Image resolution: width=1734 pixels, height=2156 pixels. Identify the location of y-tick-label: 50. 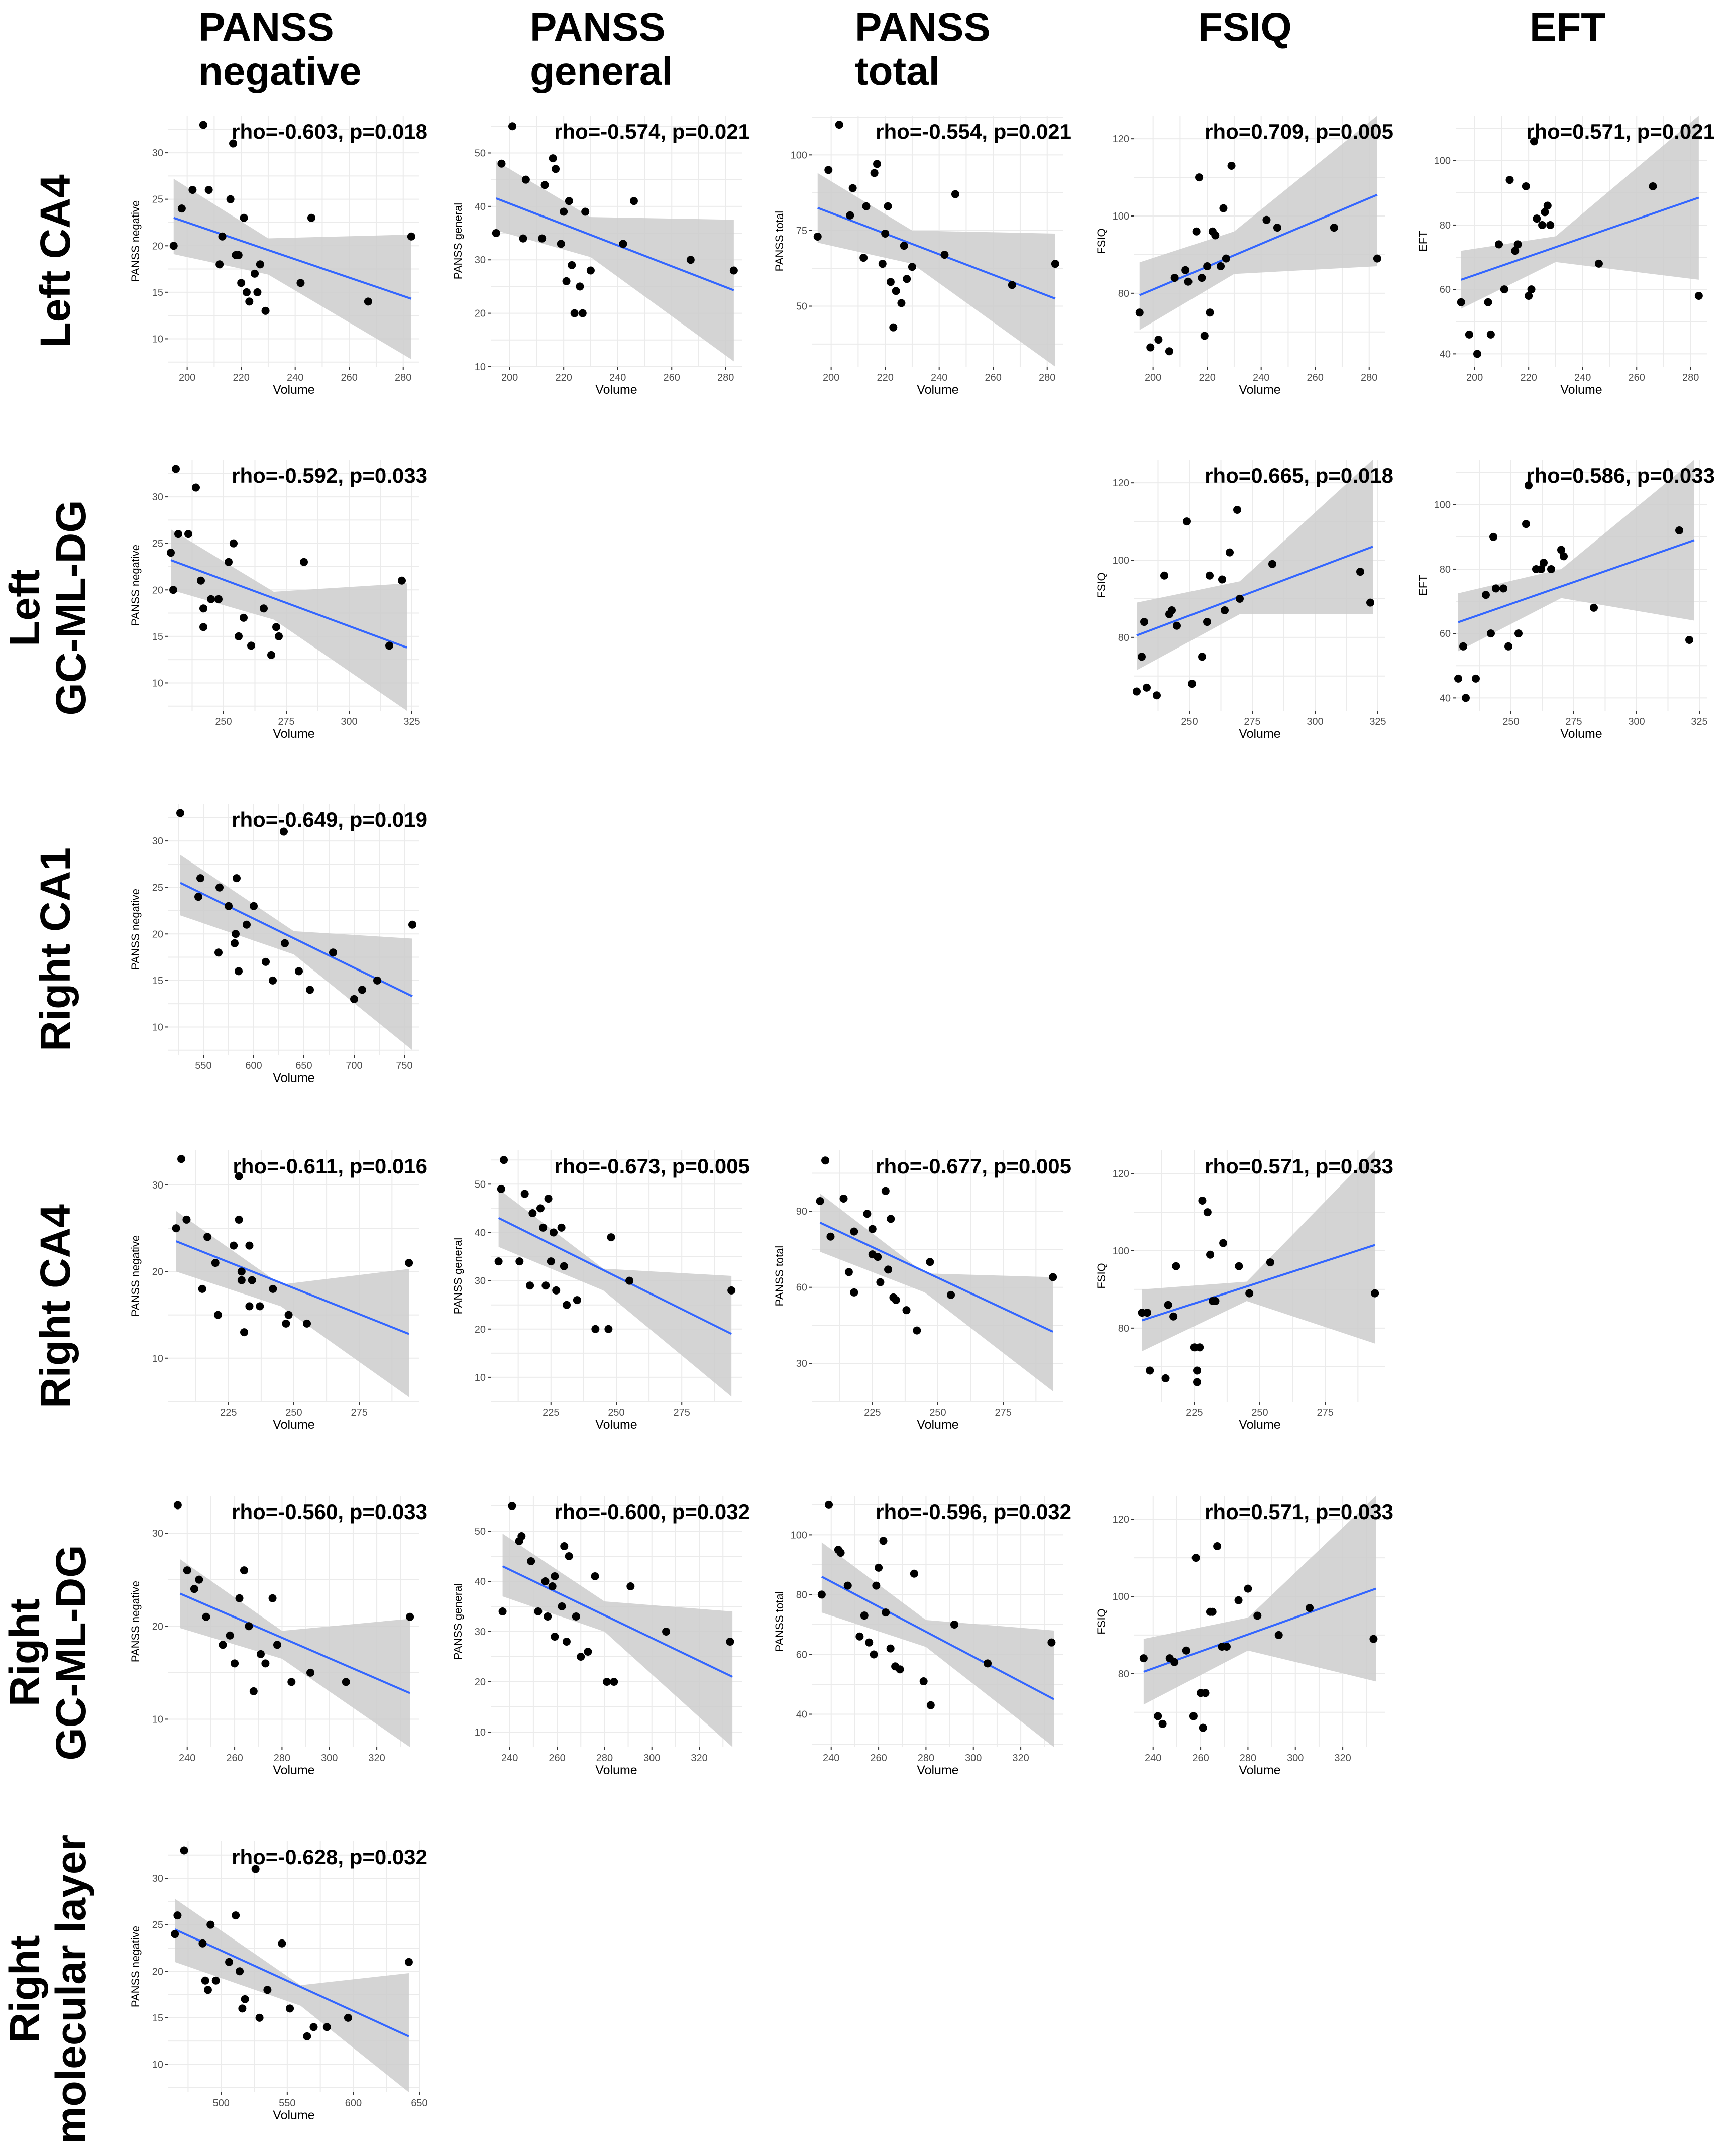
(481, 1531).